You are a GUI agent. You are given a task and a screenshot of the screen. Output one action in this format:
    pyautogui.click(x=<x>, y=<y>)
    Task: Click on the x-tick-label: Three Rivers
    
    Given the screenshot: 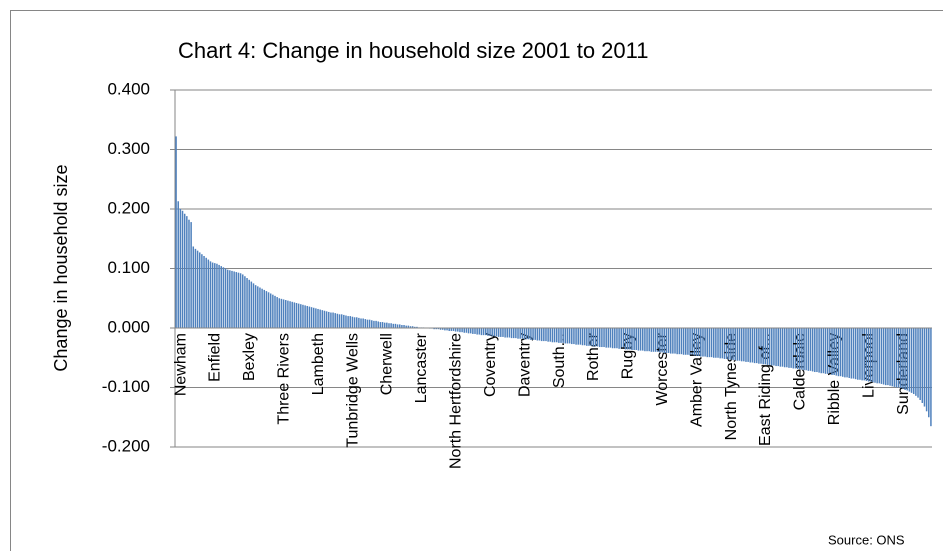 What is the action you would take?
    pyautogui.click(x=284, y=379)
    